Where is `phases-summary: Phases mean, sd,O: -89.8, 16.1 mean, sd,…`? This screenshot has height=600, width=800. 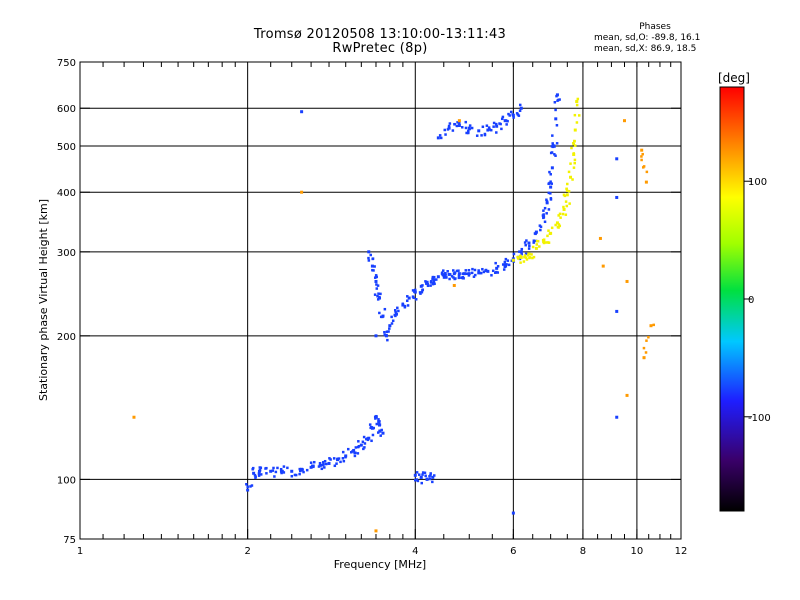 phases-summary: Phases mean, sd,O: -89.8, 16.1 mean, sd,… is located at coordinates (655, 38).